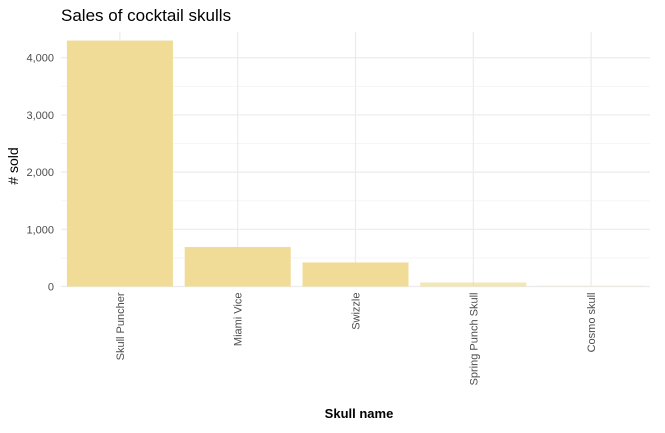 This screenshot has height=433, width=665. I want to click on y-tick-label: 1,000, so click(40, 230).